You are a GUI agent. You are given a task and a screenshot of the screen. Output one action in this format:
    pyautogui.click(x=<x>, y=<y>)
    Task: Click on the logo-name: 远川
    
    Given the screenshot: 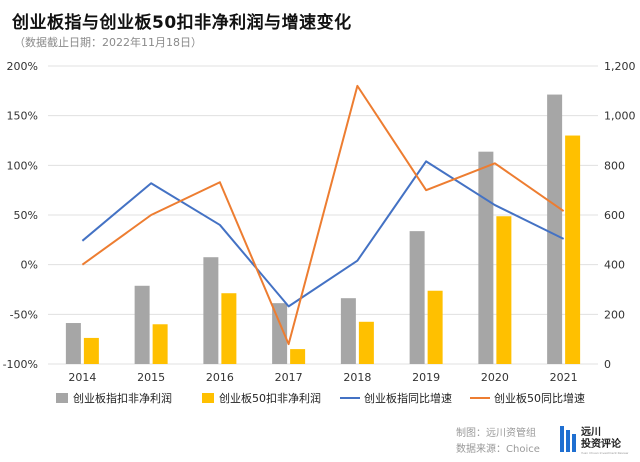 What is the action you would take?
    pyautogui.click(x=591, y=432)
    